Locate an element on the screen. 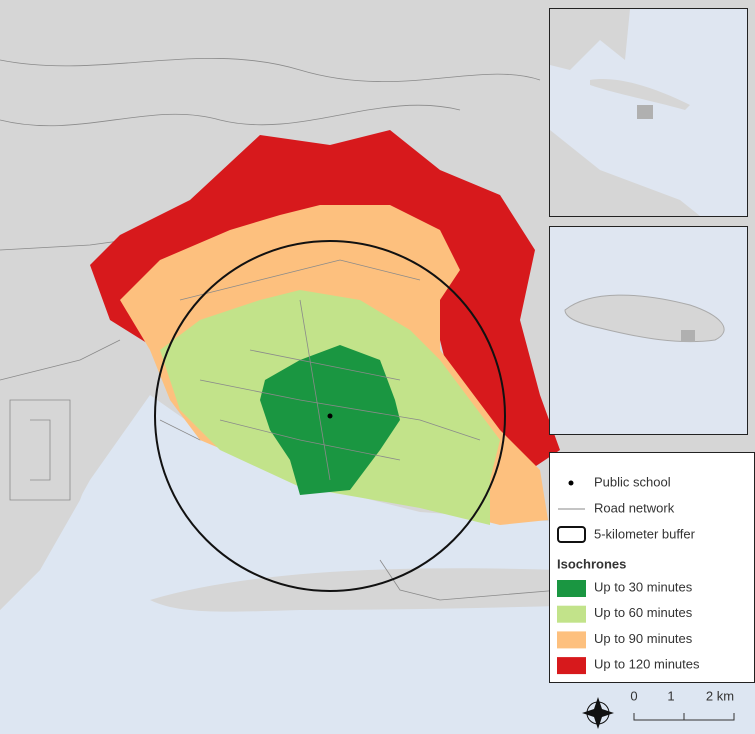 This screenshot has height=734, width=755. legend-label: 5-kilometer buffer is located at coordinates (645, 533).